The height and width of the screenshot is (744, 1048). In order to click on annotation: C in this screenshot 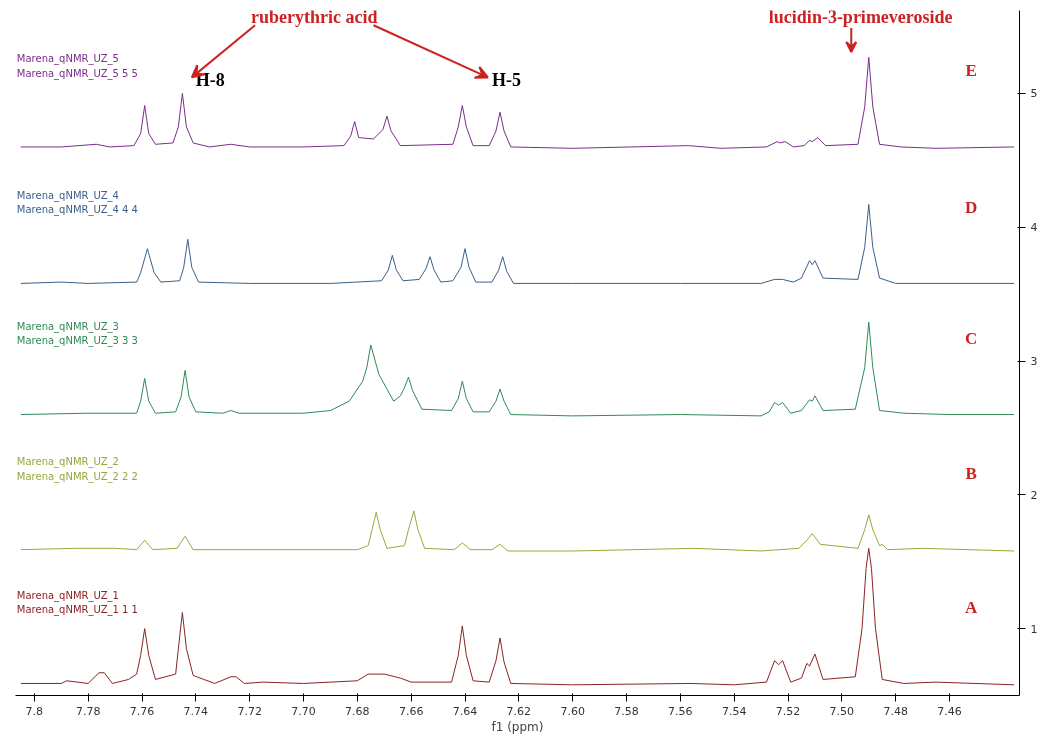, I will do `click(971, 338)`.